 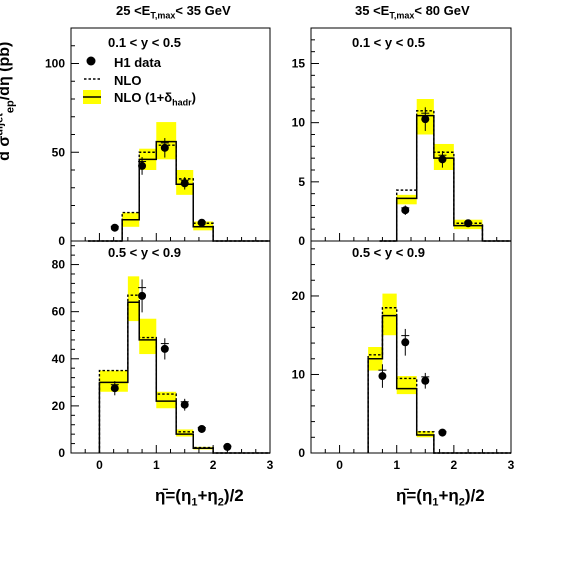 I want to click on legend-label-nlo: NLO, so click(x=128, y=80).